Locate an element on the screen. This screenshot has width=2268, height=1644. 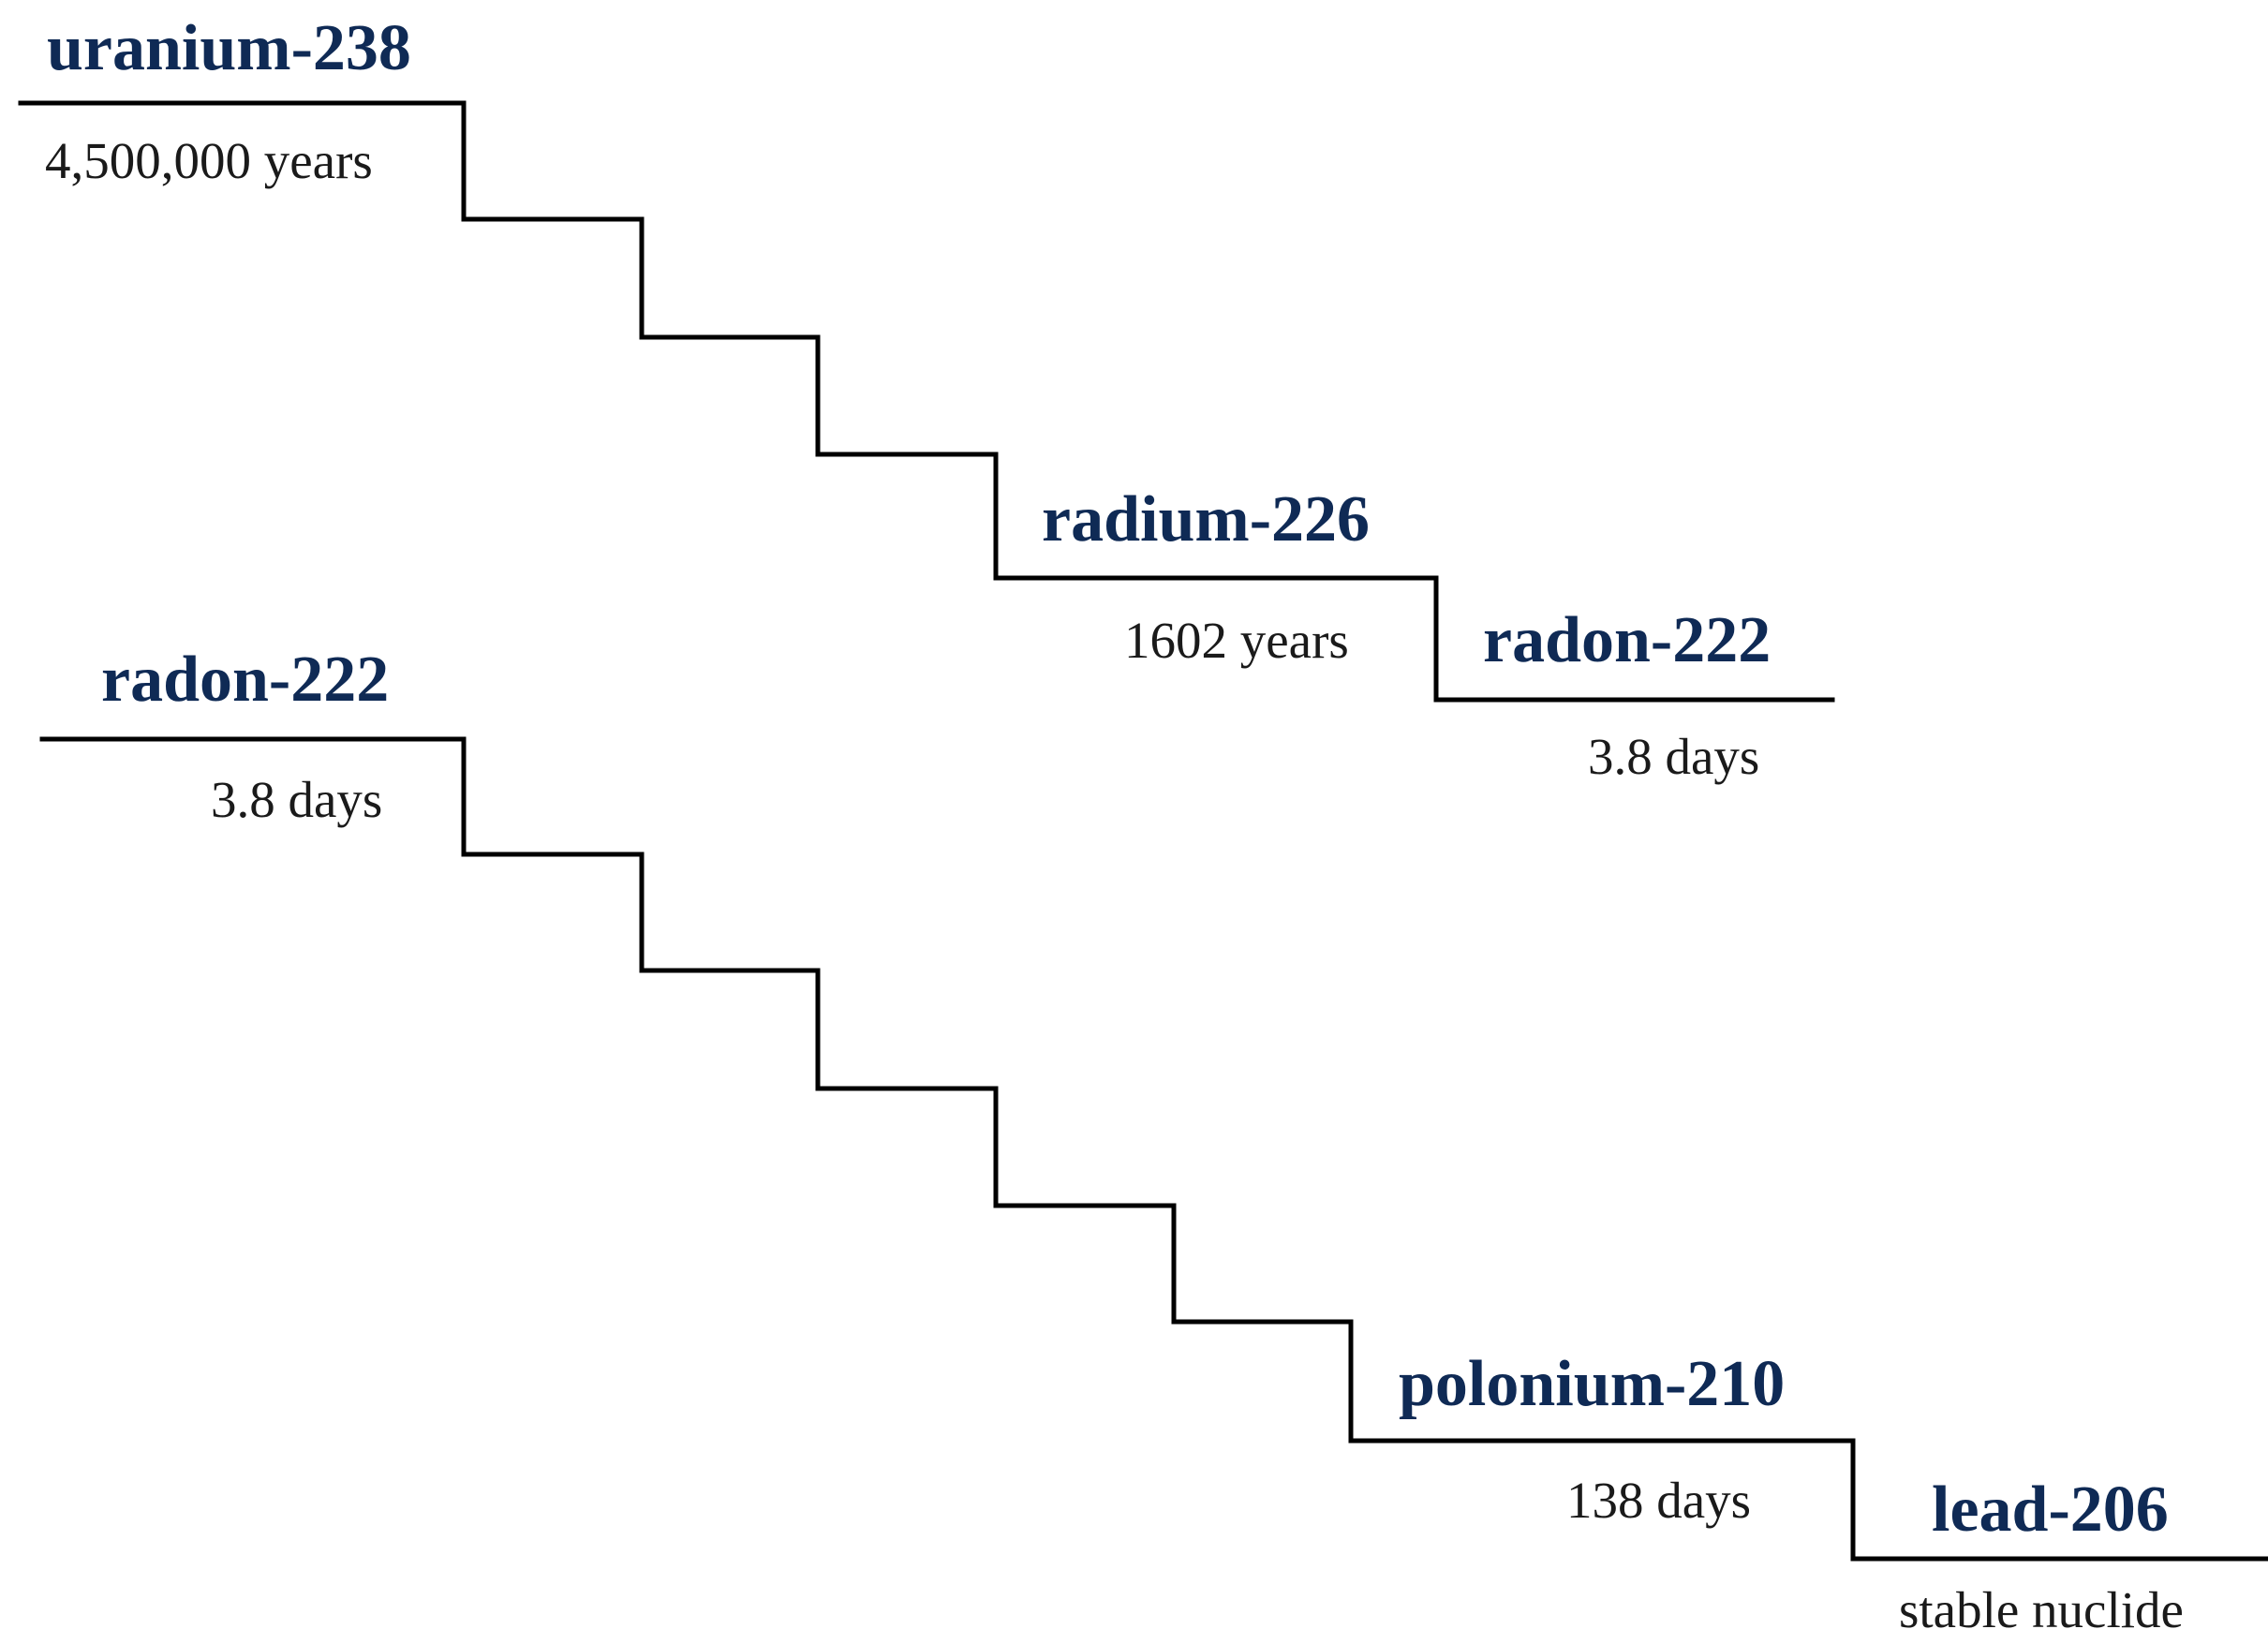
half-life-uranium-238: 4,500,000 years is located at coordinates (209, 160).